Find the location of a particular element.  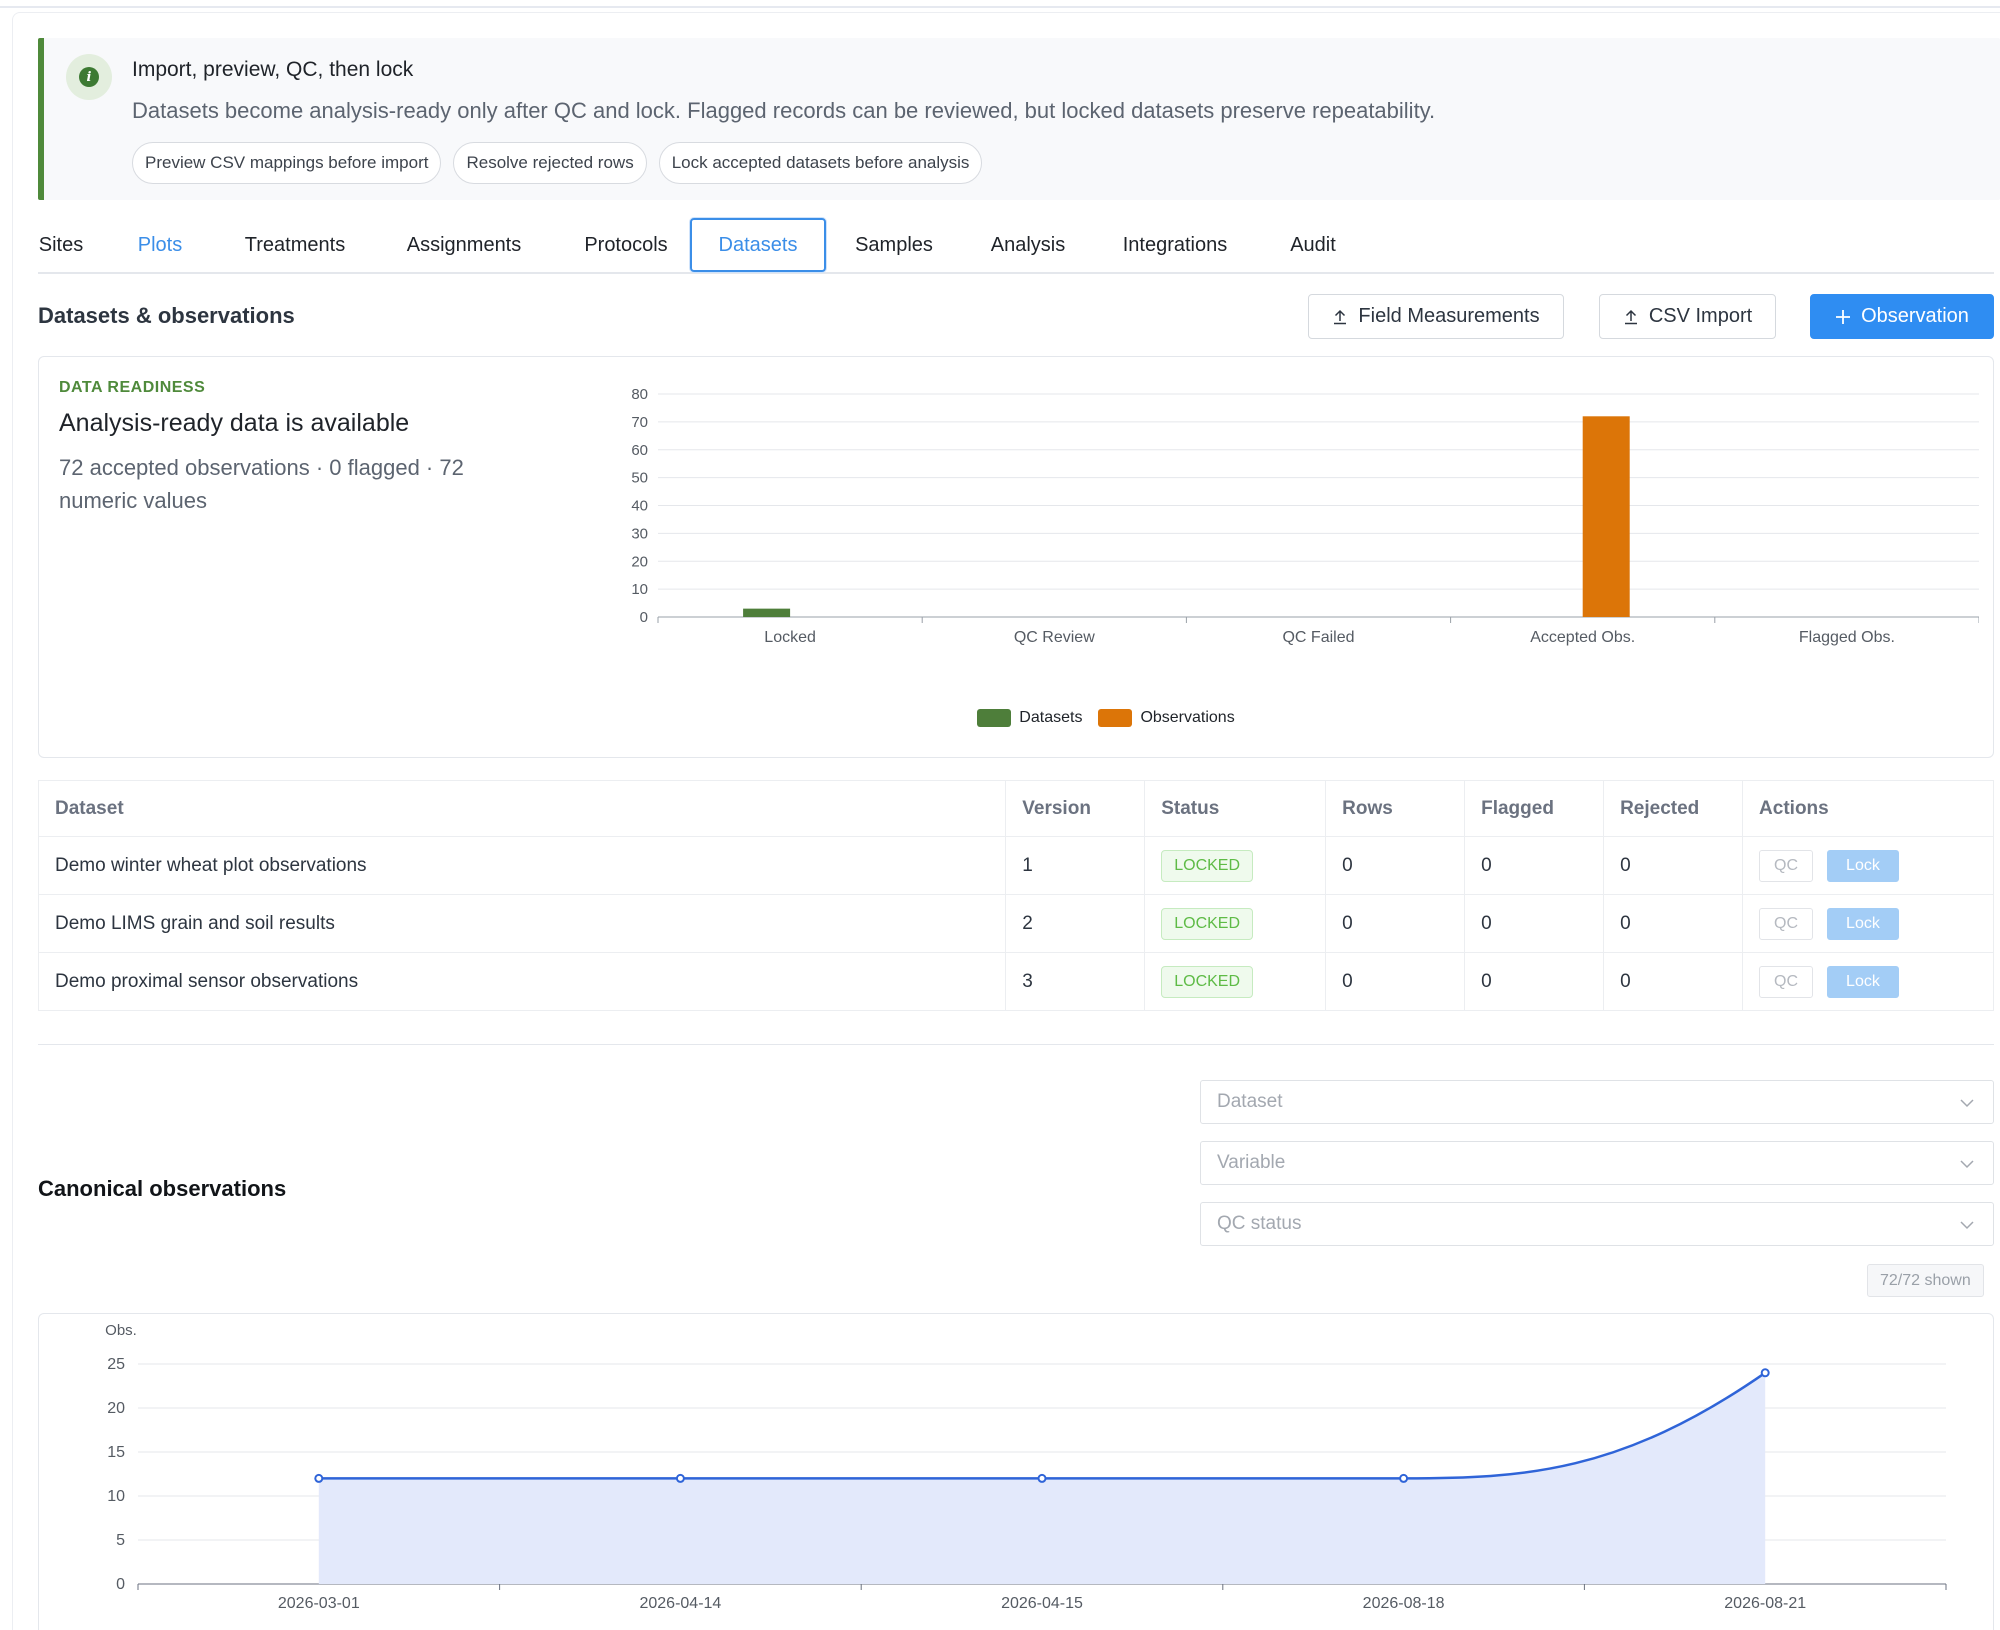

col-flagged: Flagged is located at coordinates (1534, 808).